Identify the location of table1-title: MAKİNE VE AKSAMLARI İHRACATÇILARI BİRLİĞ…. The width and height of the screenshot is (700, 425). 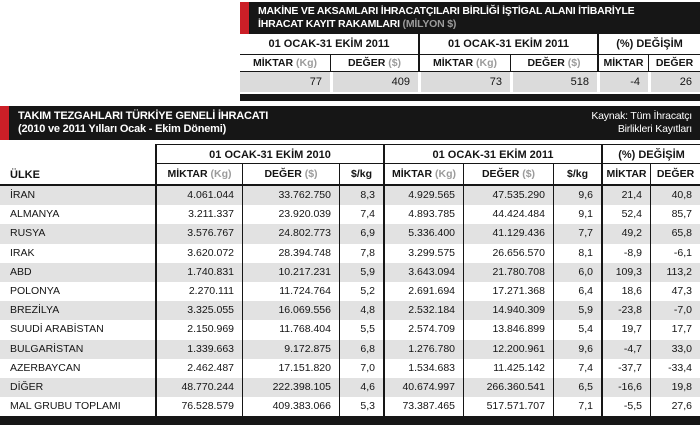
(474, 18).